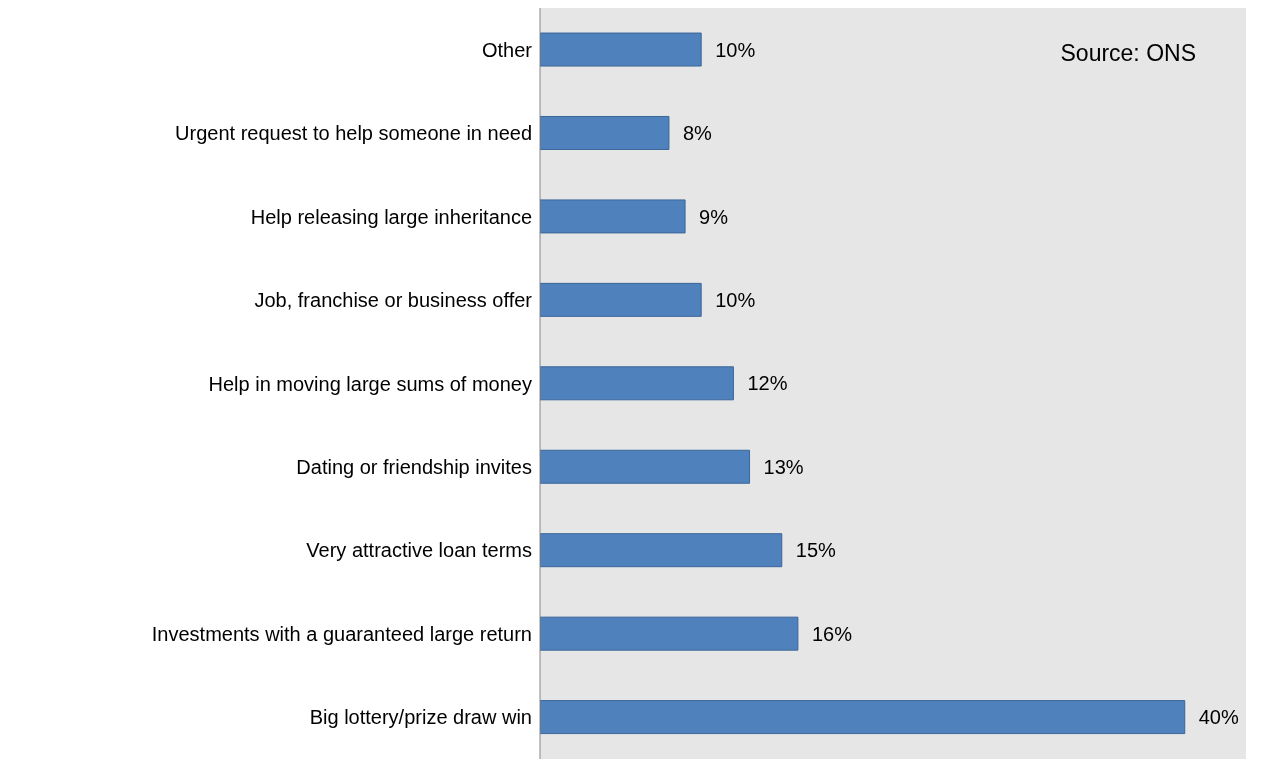 The width and height of the screenshot is (1264, 767). What do you see at coordinates (353, 133) in the screenshot?
I see `y-tick-label: Urgent request to help someone in need` at bounding box center [353, 133].